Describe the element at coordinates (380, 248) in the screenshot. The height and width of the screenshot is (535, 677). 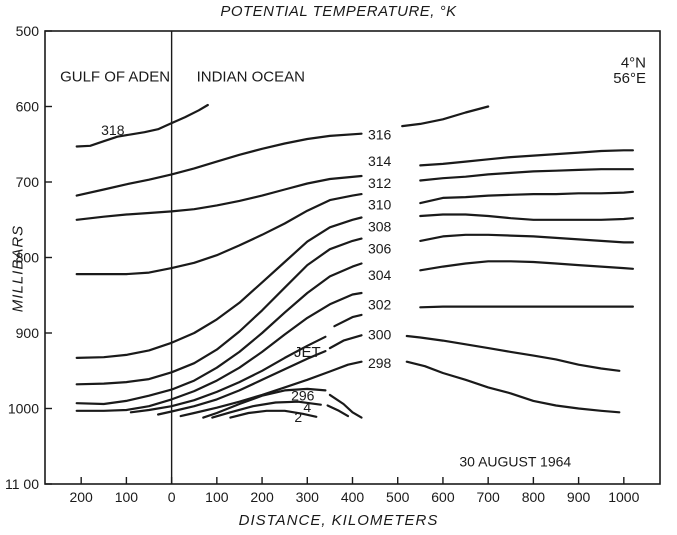
I see `contour-label: 306` at that location.